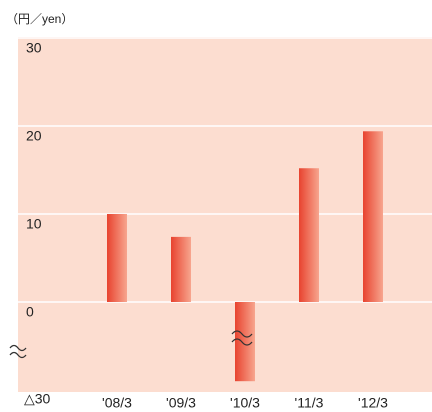  I want to click on bar-break, so click(242, 338).